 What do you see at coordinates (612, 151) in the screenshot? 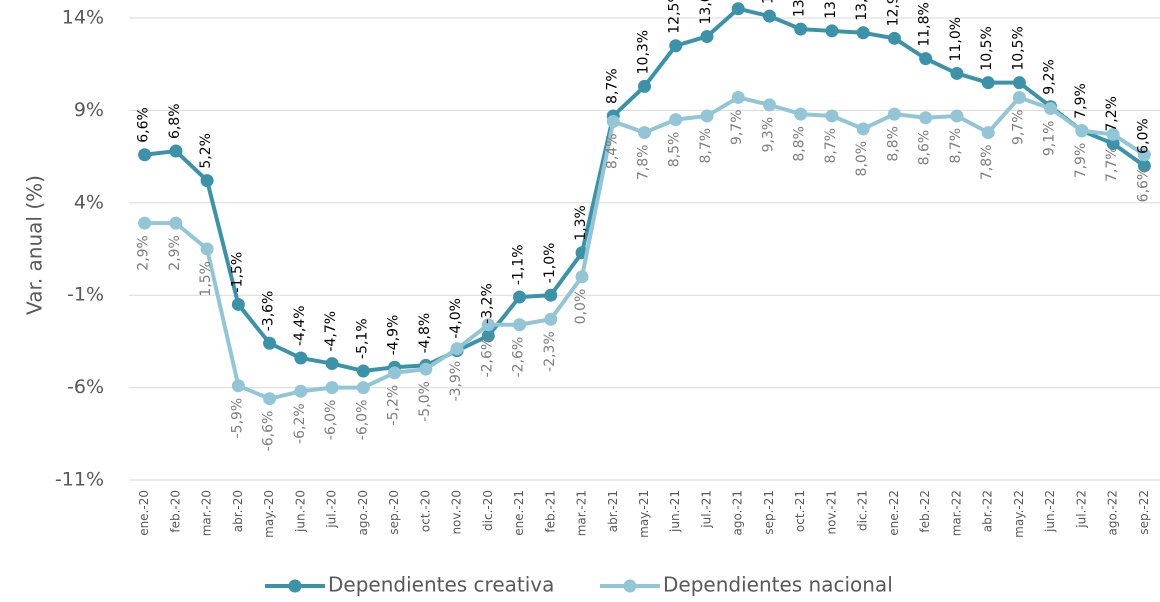
I see `data-label: 8,4%` at bounding box center [612, 151].